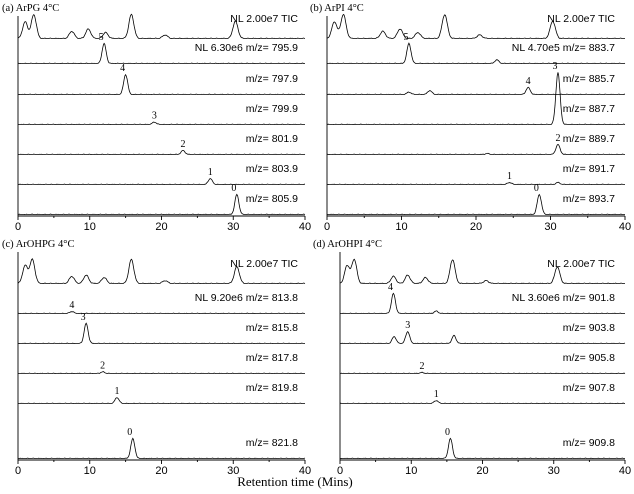  I want to click on series-label: m/z= 889.7, so click(589, 139).